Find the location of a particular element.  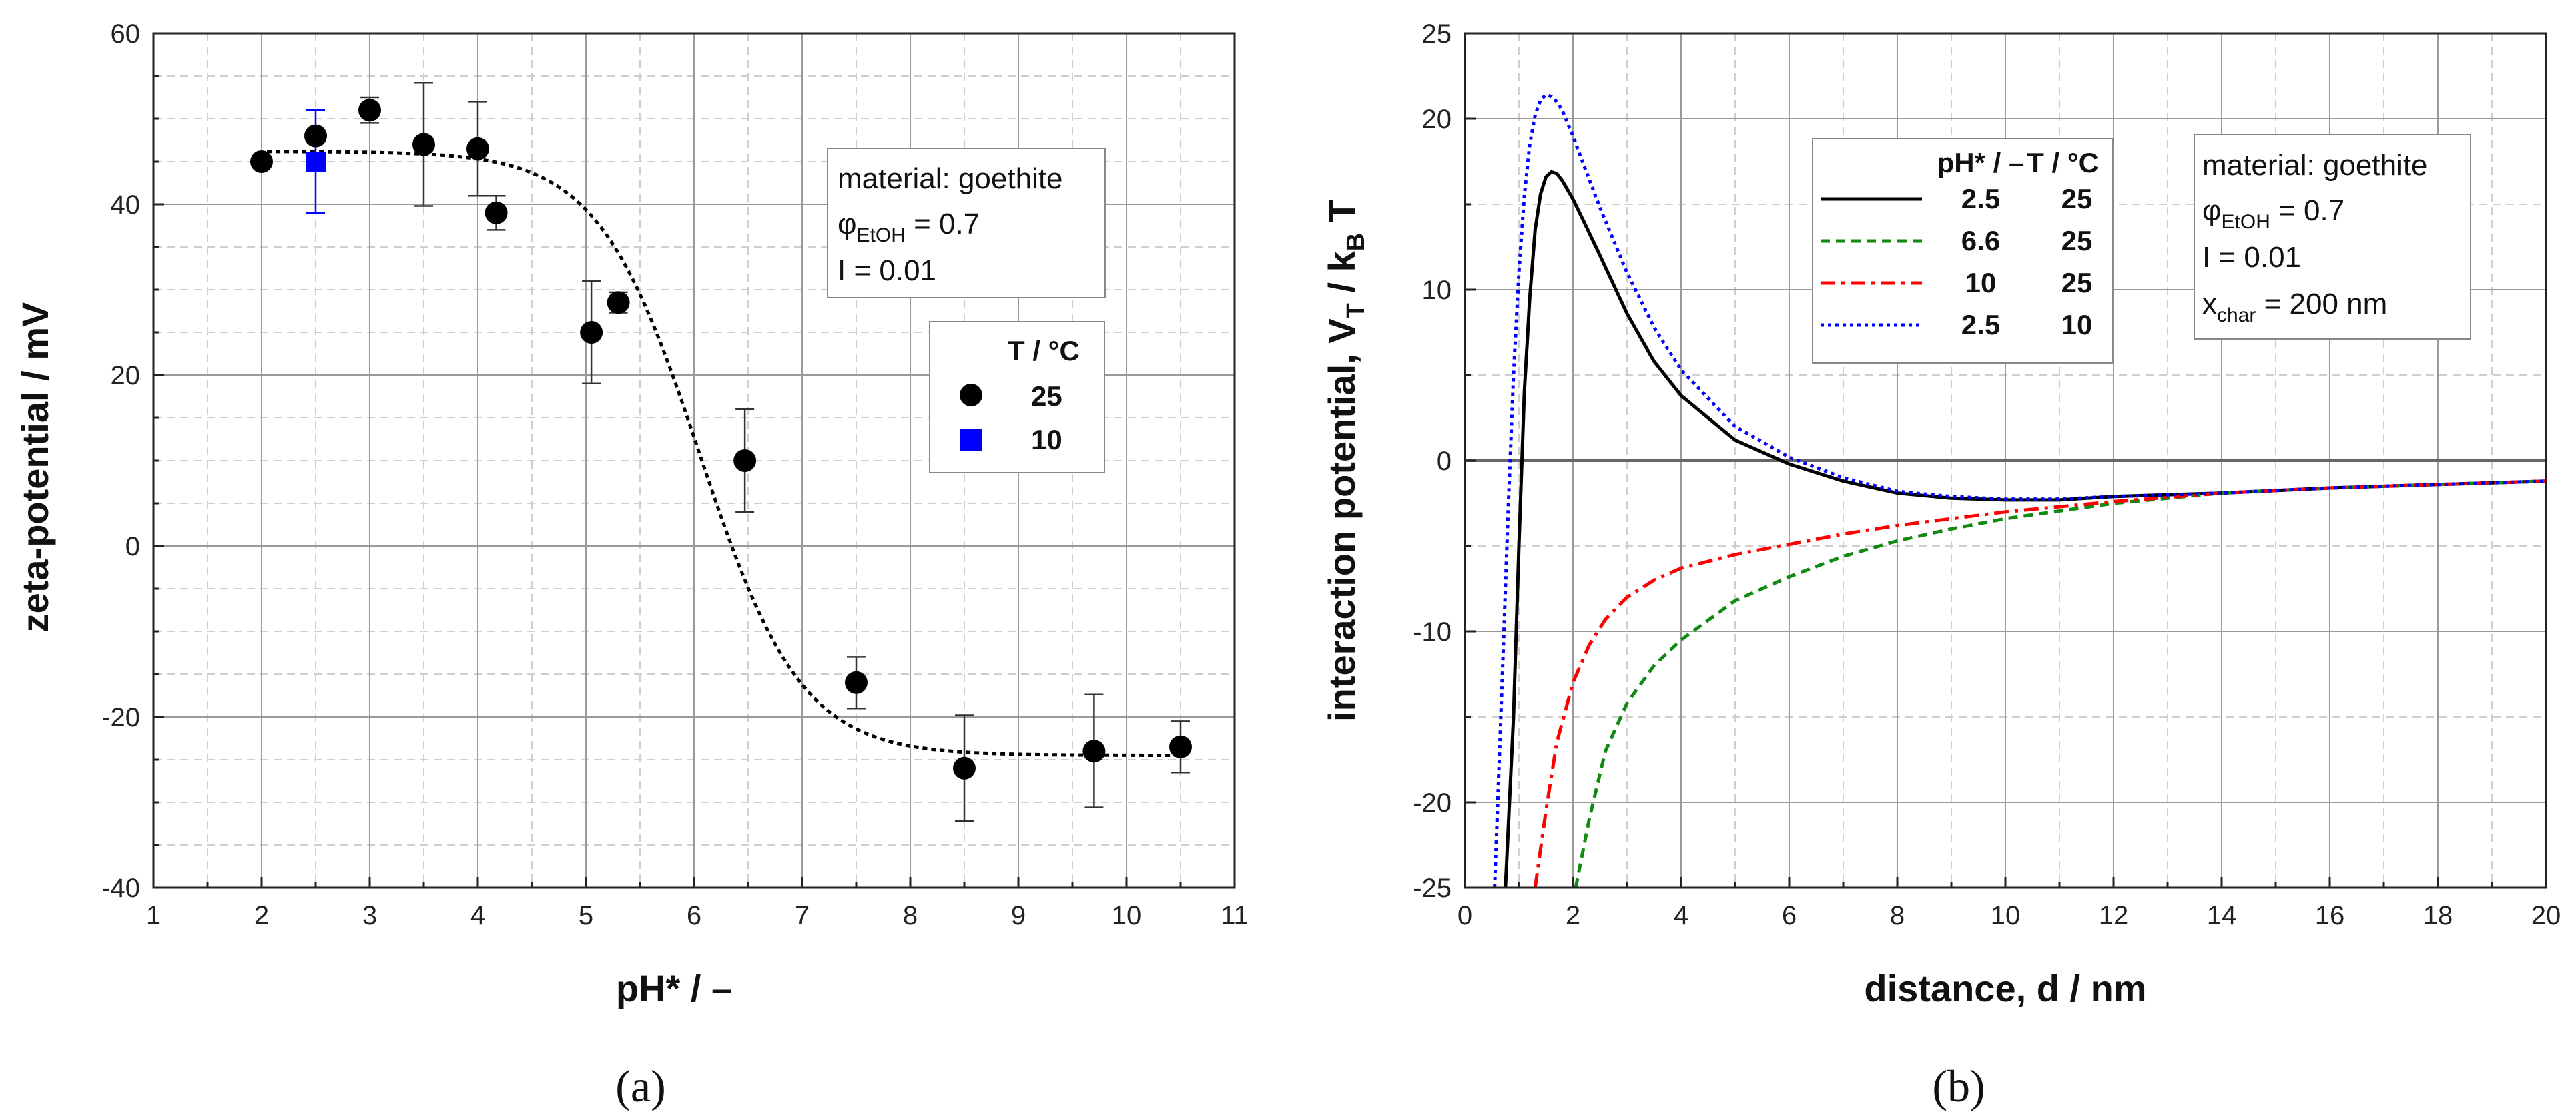

legend-entries-b: 2.5 25 6.6 25 10 25 2.5 10 is located at coordinates (1956, 261).